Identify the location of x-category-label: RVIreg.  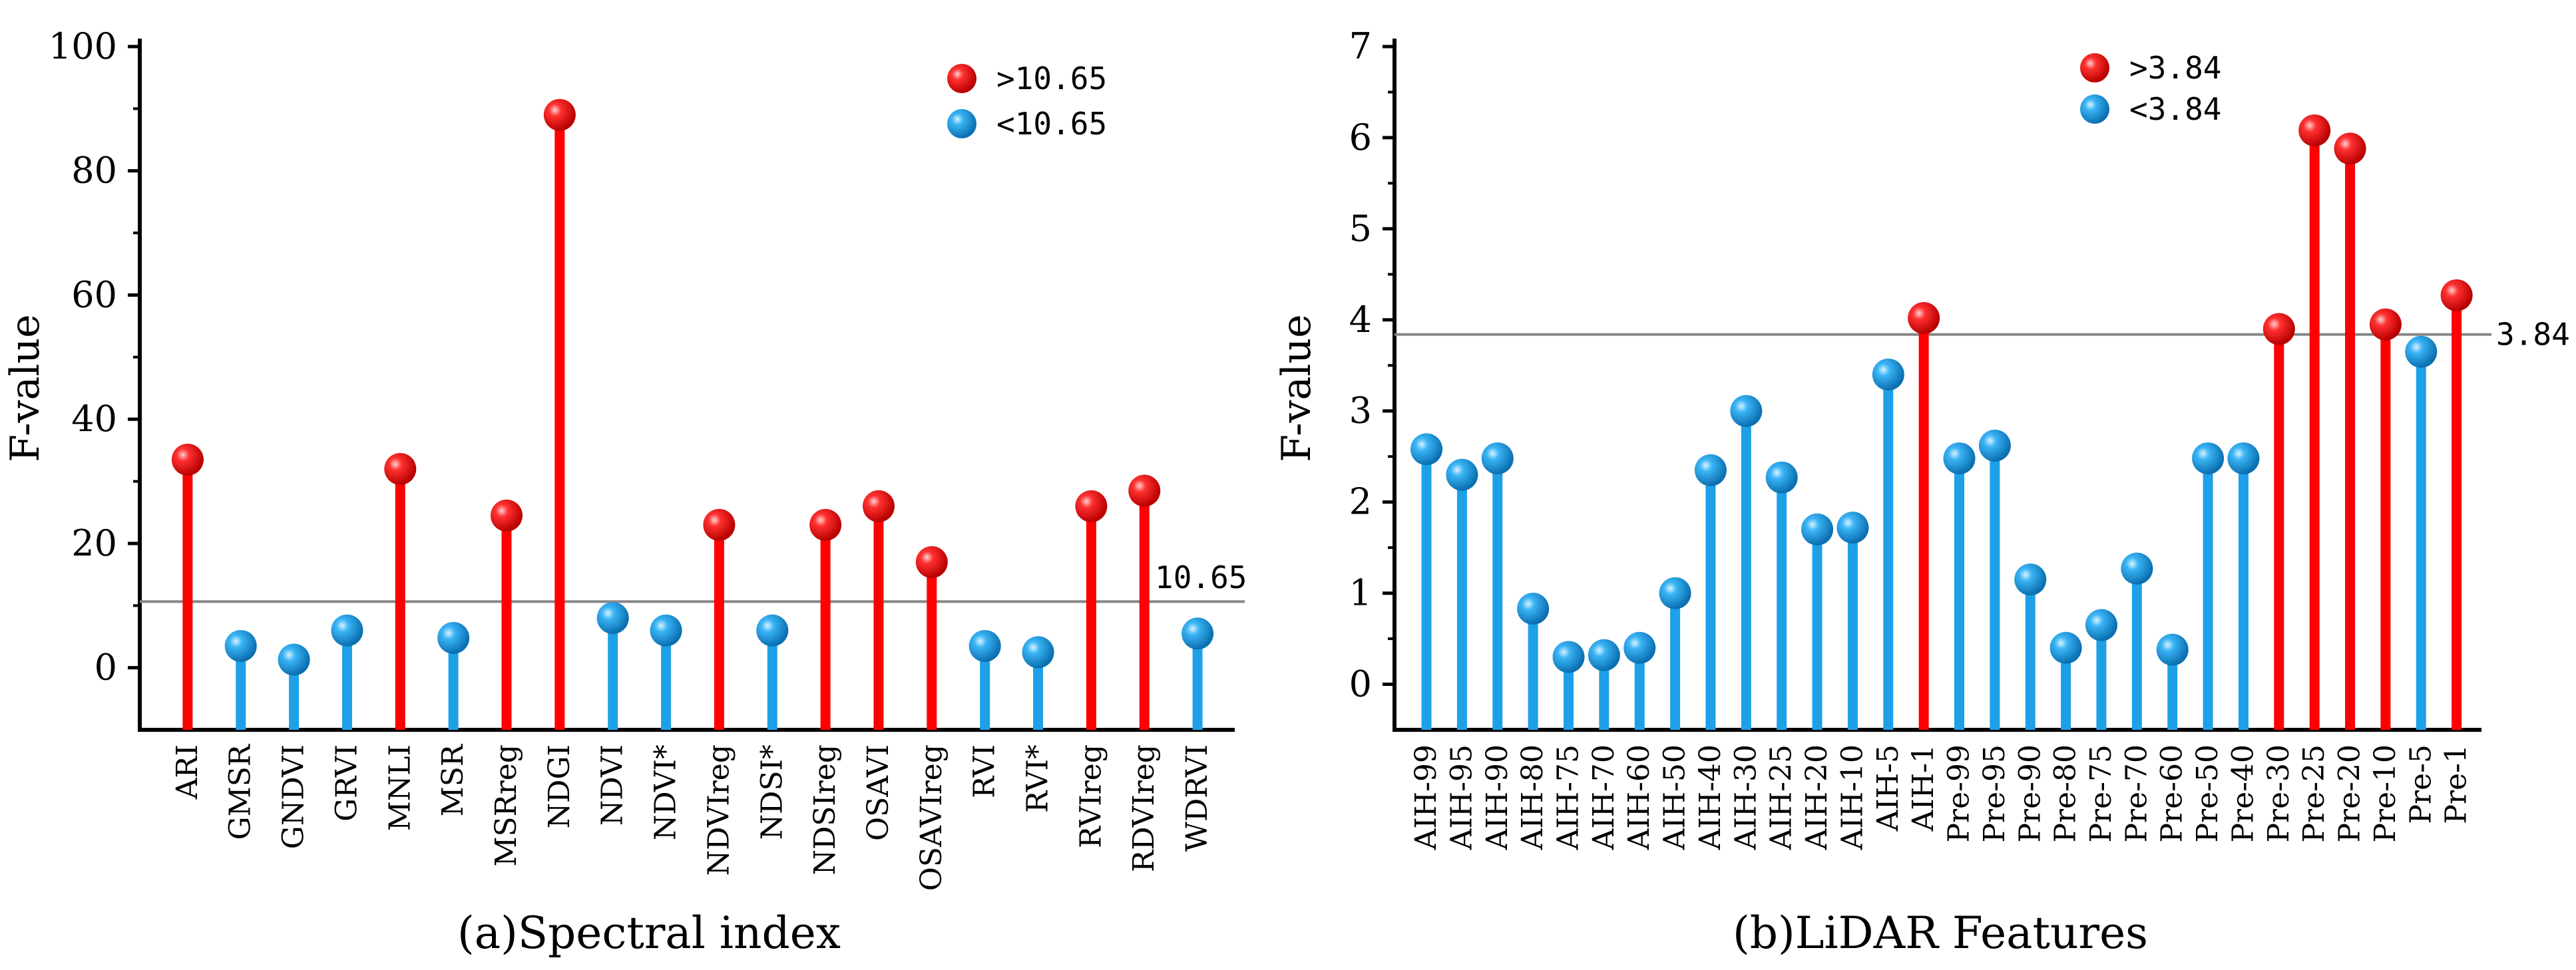
(1091, 796).